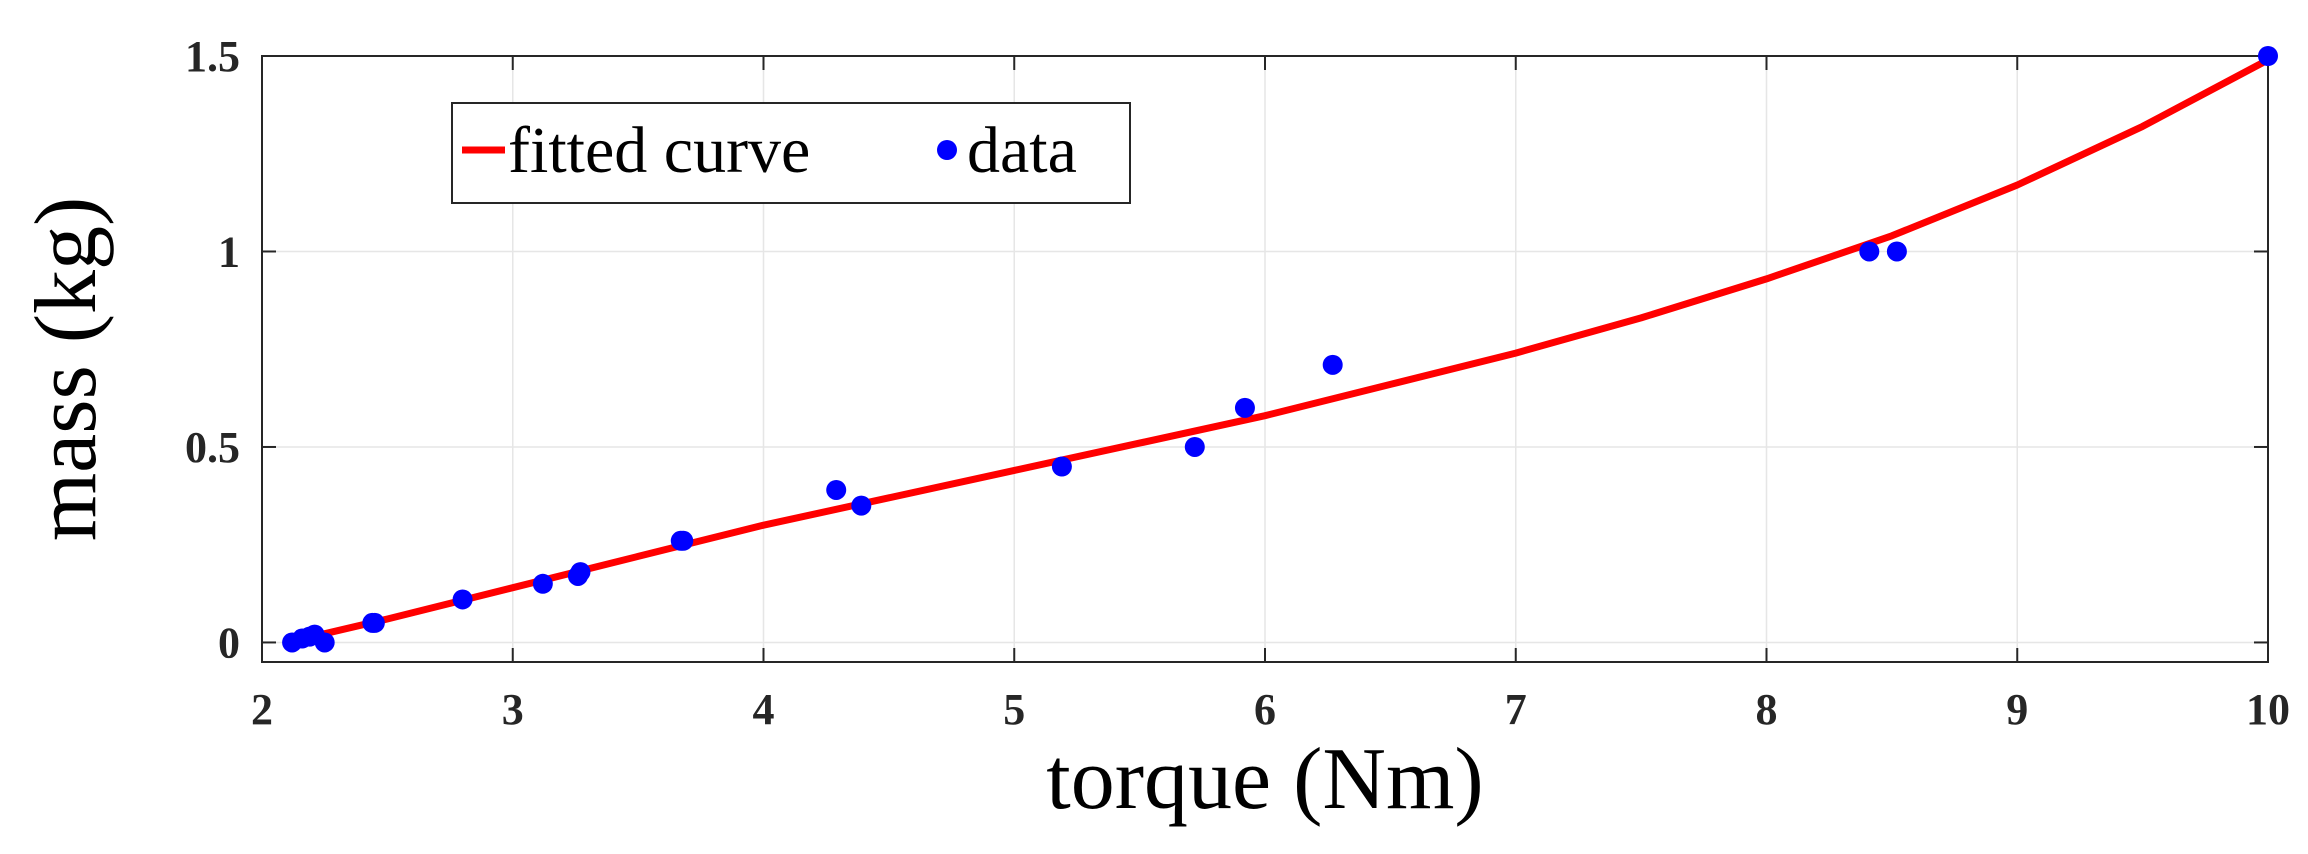  What do you see at coordinates (1516, 709) in the screenshot?
I see `x-tick-label: 7` at bounding box center [1516, 709].